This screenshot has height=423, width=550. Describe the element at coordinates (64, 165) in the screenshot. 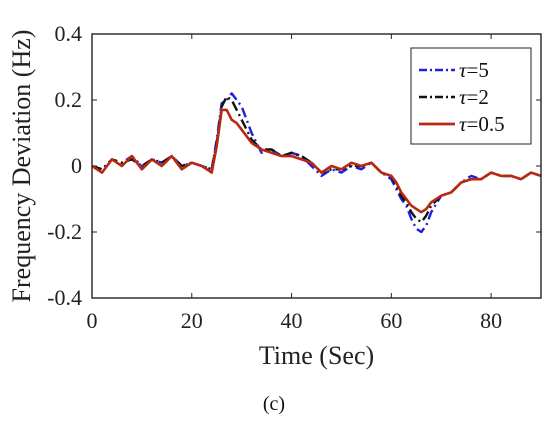

I see `y-tick-labels: 0.4 0.2 0 -0.2 -0.4` at that location.